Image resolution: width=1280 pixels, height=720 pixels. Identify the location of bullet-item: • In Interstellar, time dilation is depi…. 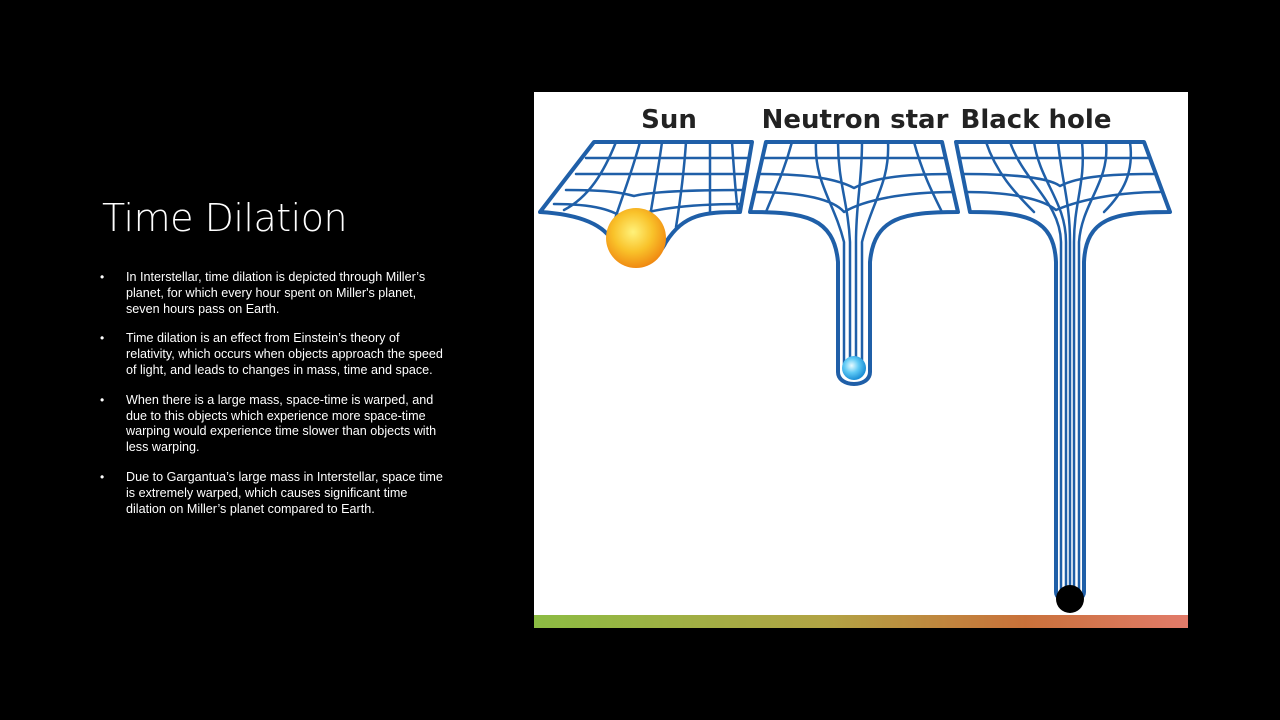
(272, 293).